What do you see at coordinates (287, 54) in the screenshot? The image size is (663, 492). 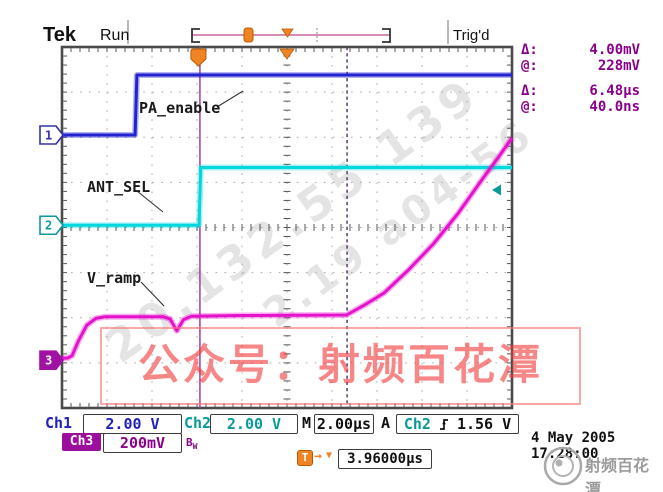 I see `trigger-position-icon` at bounding box center [287, 54].